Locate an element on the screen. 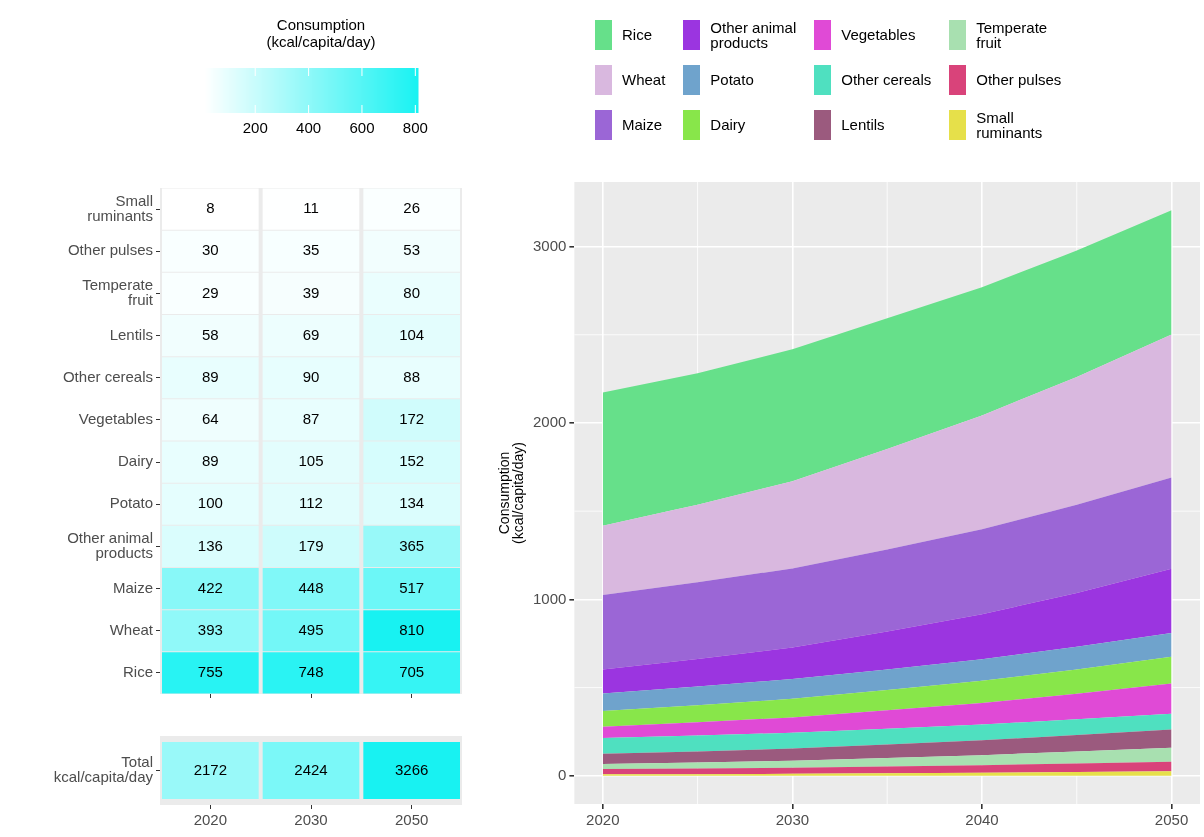 Image resolution: width=1204 pixels, height=837 pixels. y-tick-label: Other animal products is located at coordinates (110, 545).